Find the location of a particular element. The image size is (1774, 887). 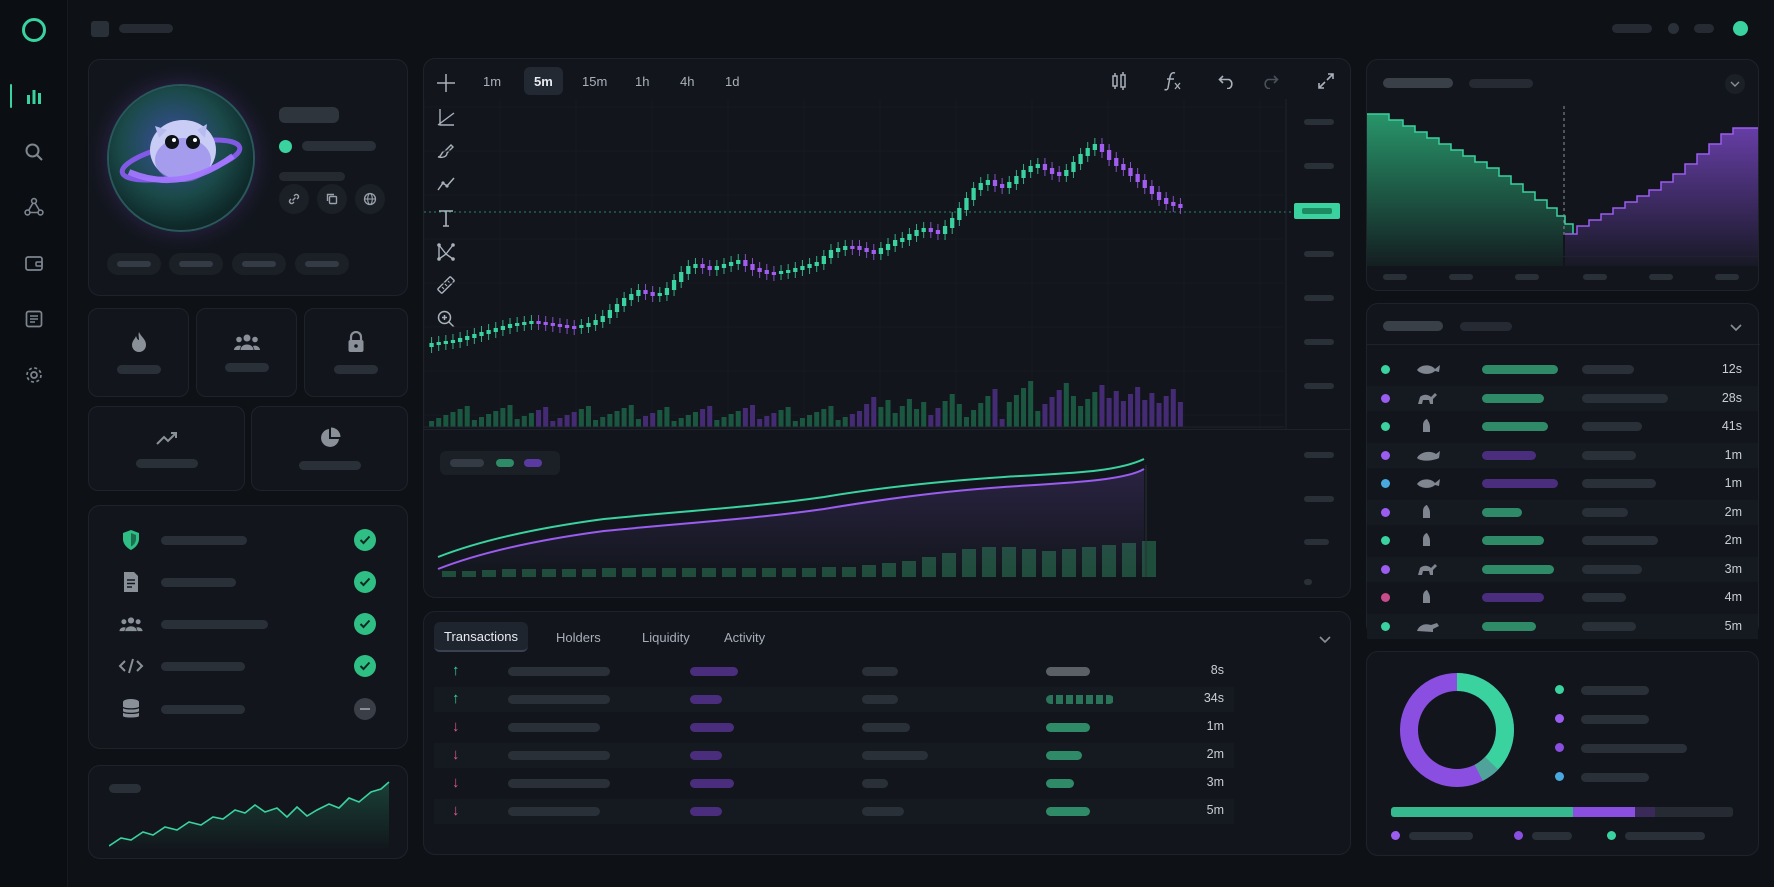

stat-tile-lock is located at coordinates (356, 352).